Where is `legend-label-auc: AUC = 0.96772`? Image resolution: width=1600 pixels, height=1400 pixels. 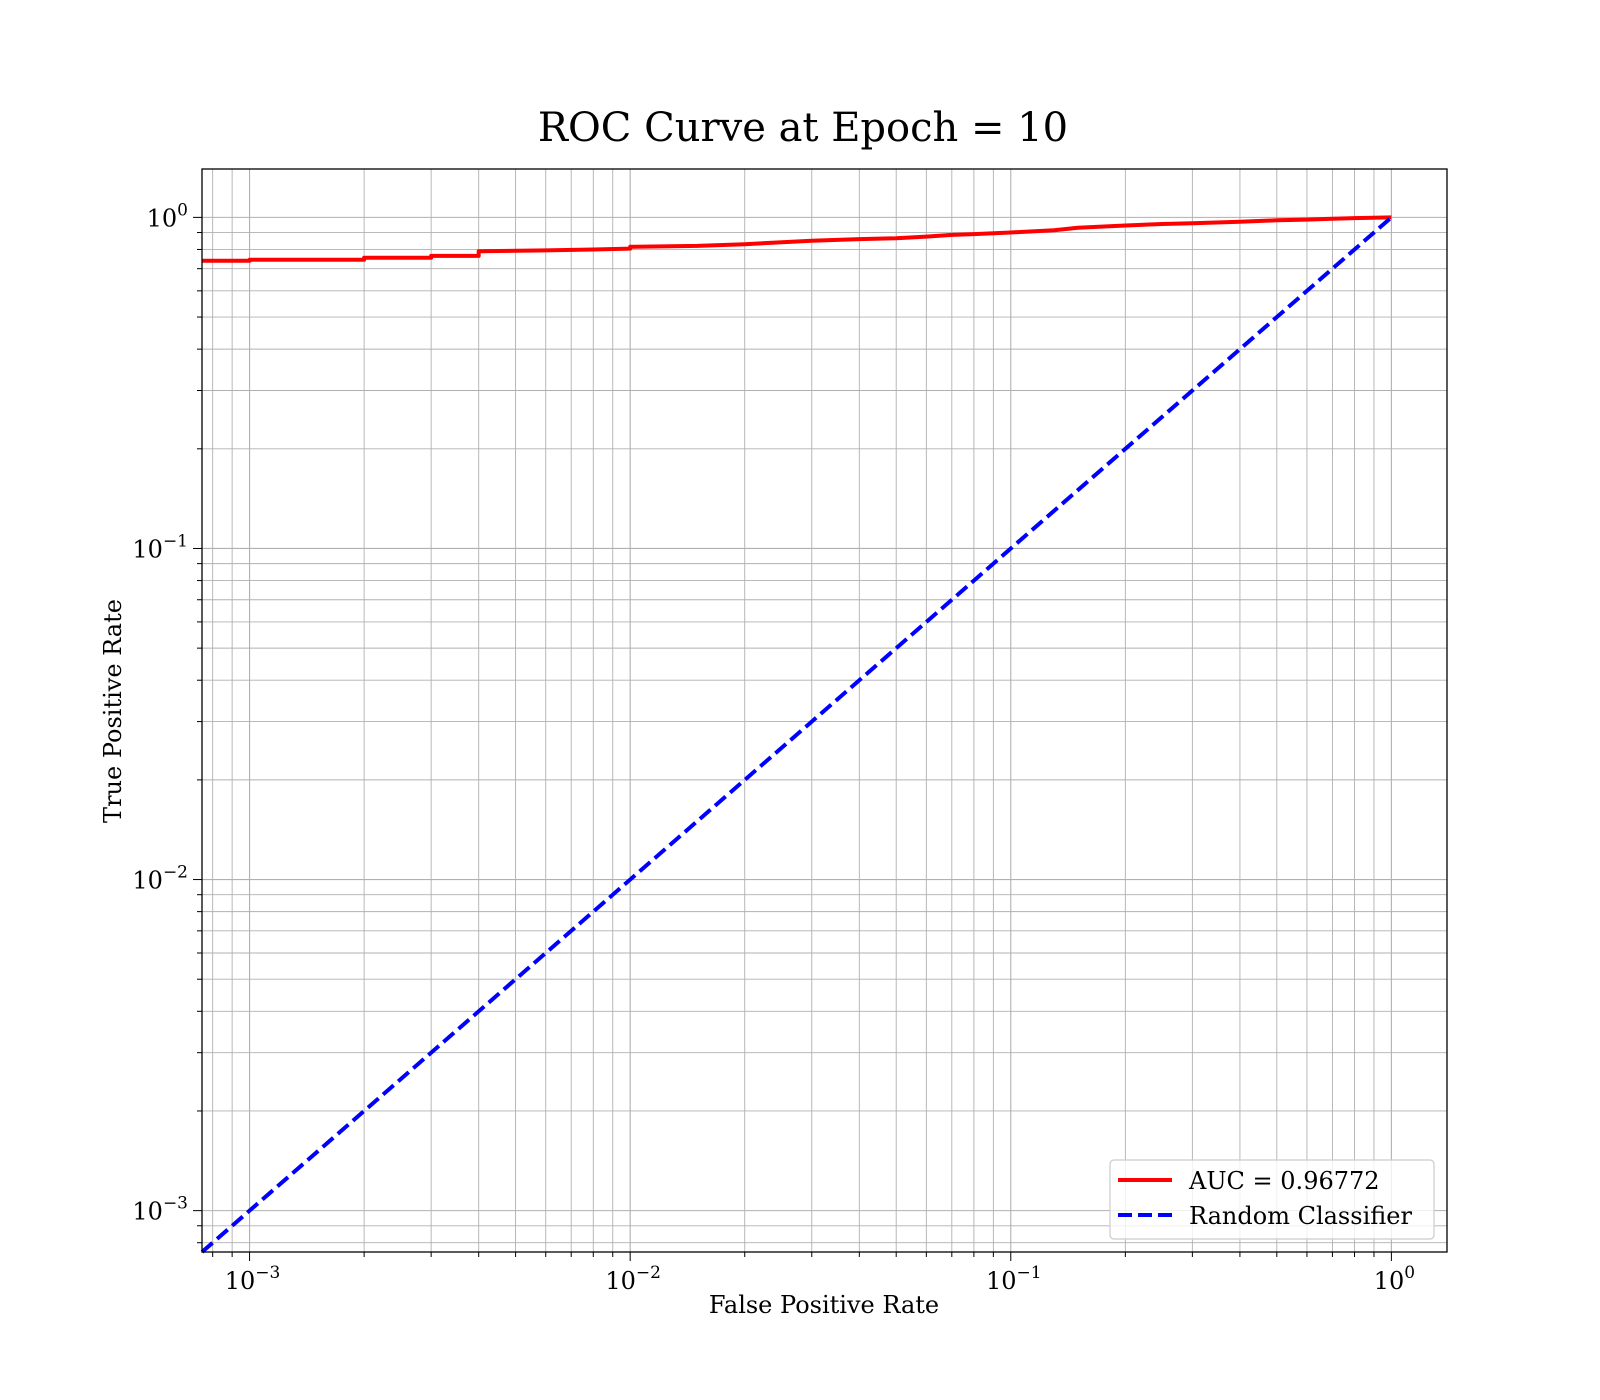 legend-label-auc: AUC = 0.96772 is located at coordinates (1284, 1181).